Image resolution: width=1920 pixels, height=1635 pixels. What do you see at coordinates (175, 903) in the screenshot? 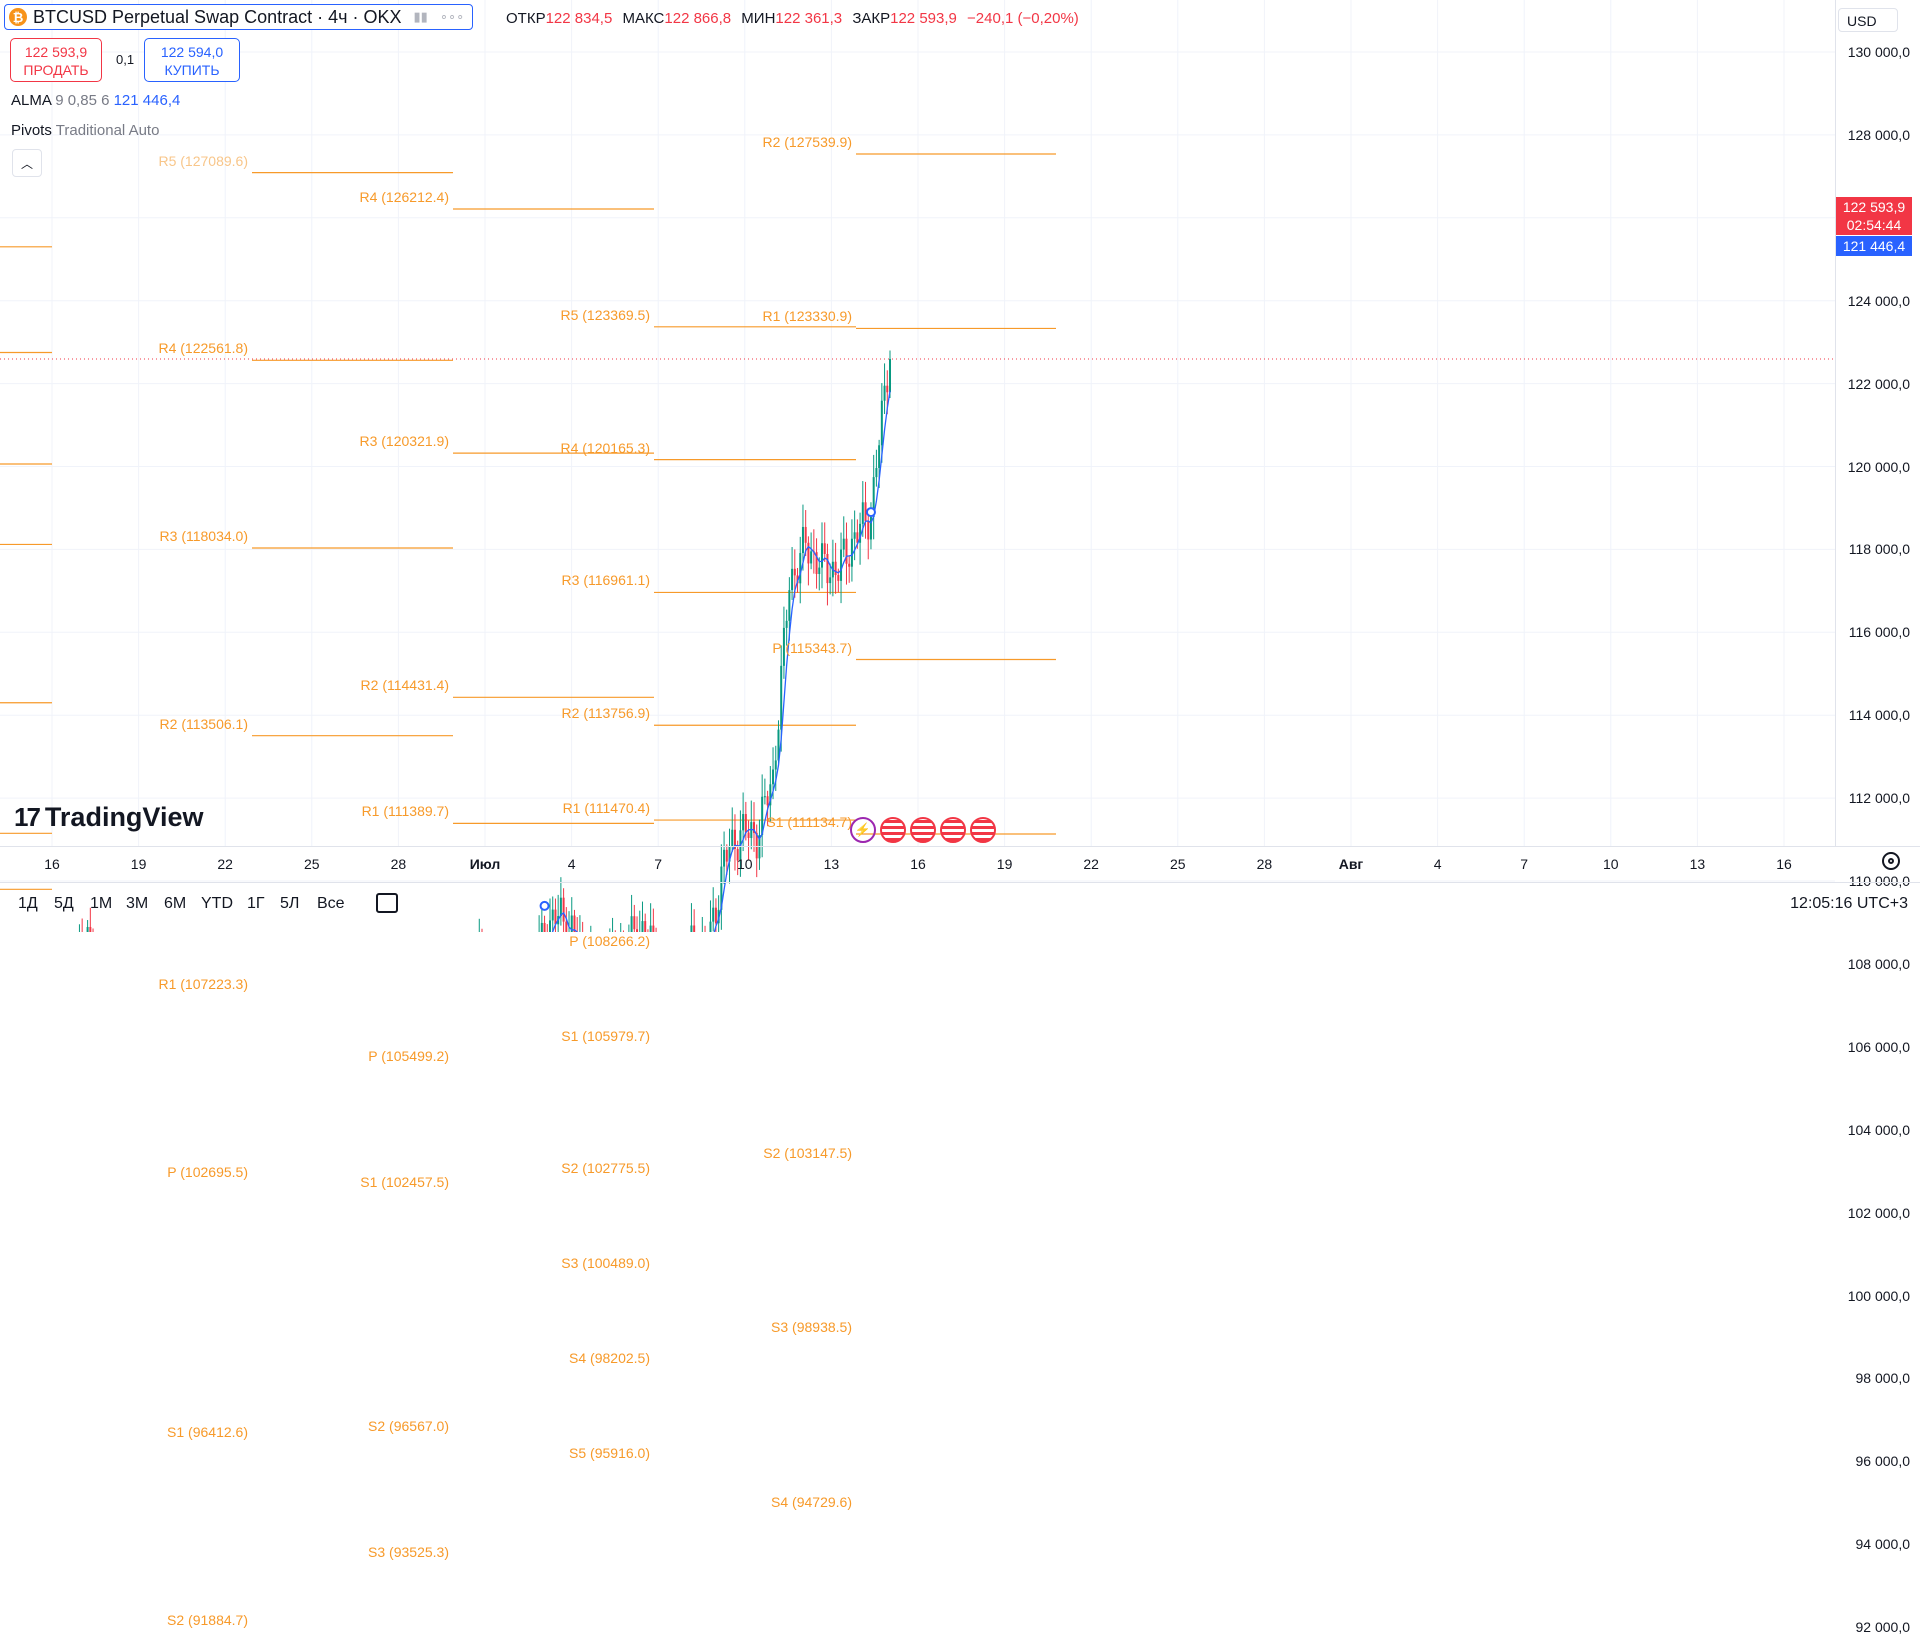
I see `range-6m-button: 6М` at bounding box center [175, 903].